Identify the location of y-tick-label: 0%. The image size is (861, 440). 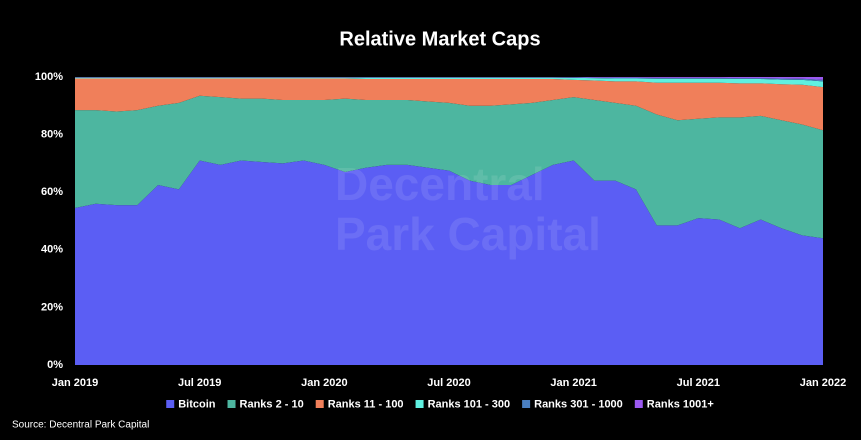
(55, 365).